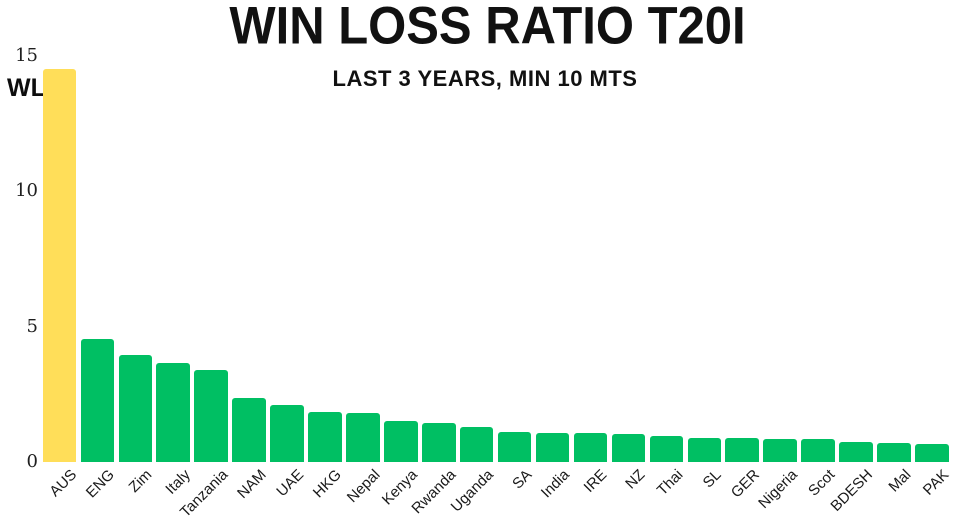  What do you see at coordinates (485, 78) in the screenshot?
I see `chart-subtitle: LAST 3 YEARS, MIN 10 MTS` at bounding box center [485, 78].